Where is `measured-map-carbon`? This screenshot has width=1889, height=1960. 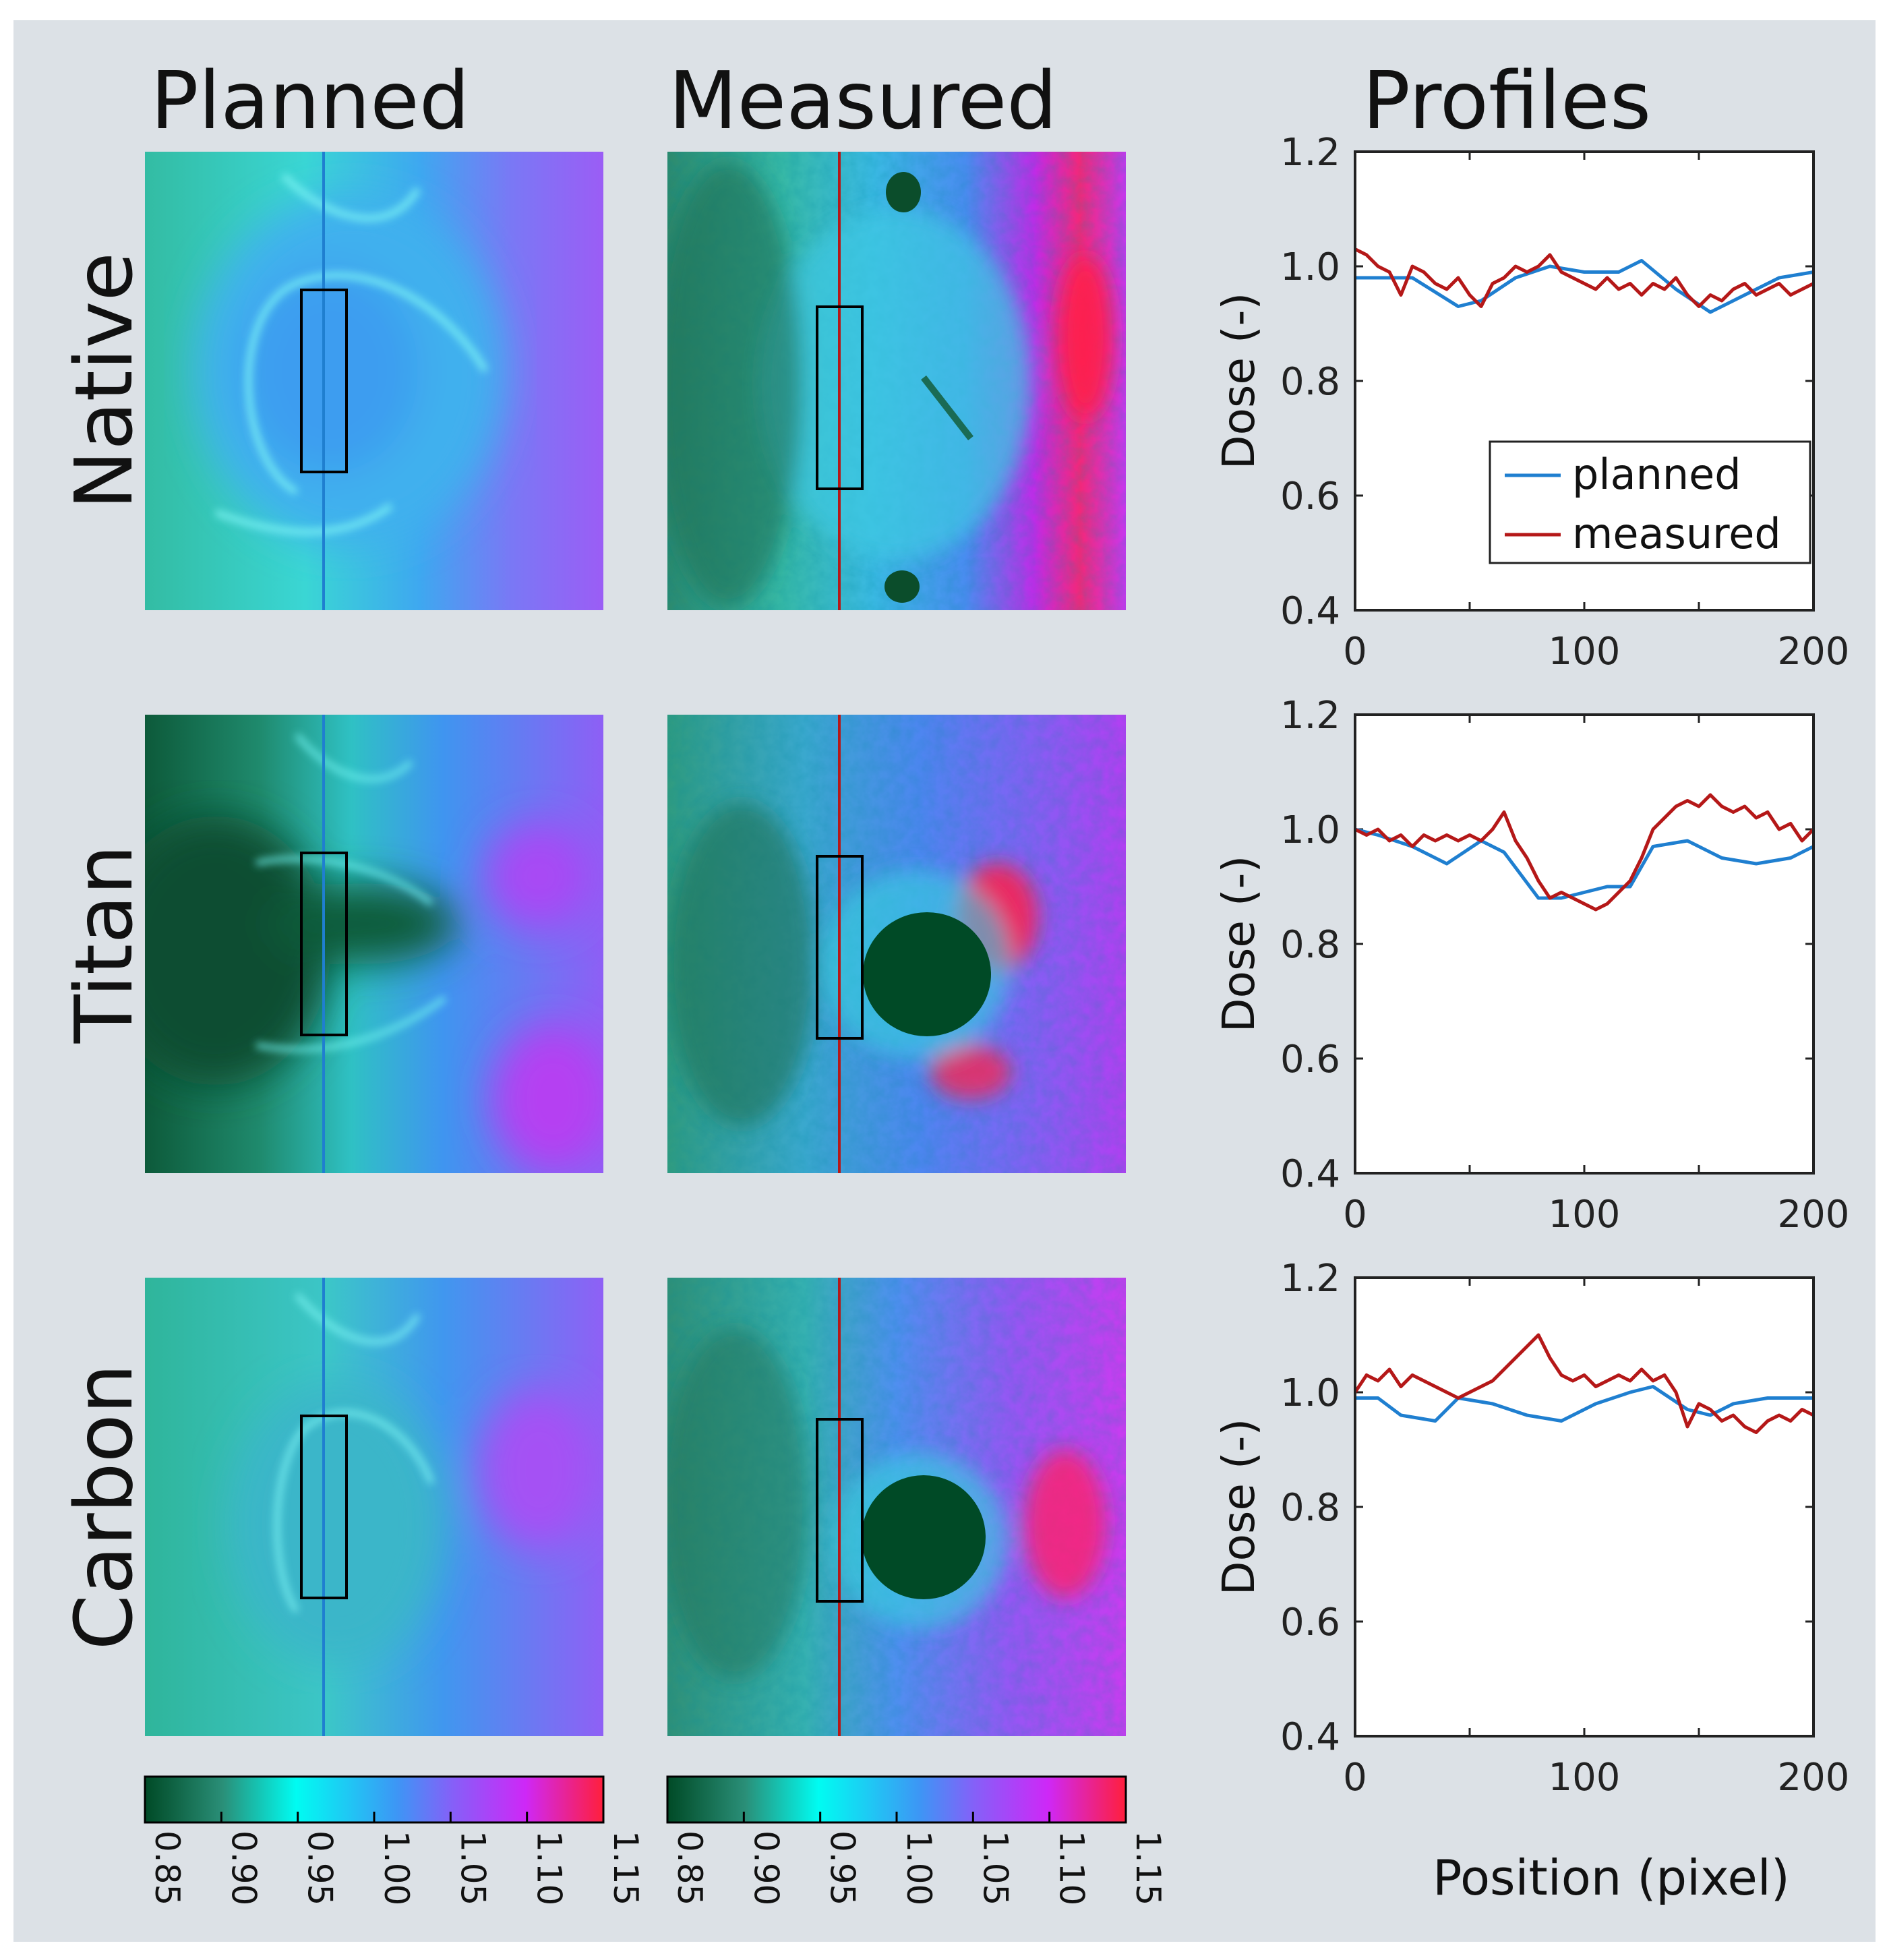
measured-map-carbon is located at coordinates (897, 1507).